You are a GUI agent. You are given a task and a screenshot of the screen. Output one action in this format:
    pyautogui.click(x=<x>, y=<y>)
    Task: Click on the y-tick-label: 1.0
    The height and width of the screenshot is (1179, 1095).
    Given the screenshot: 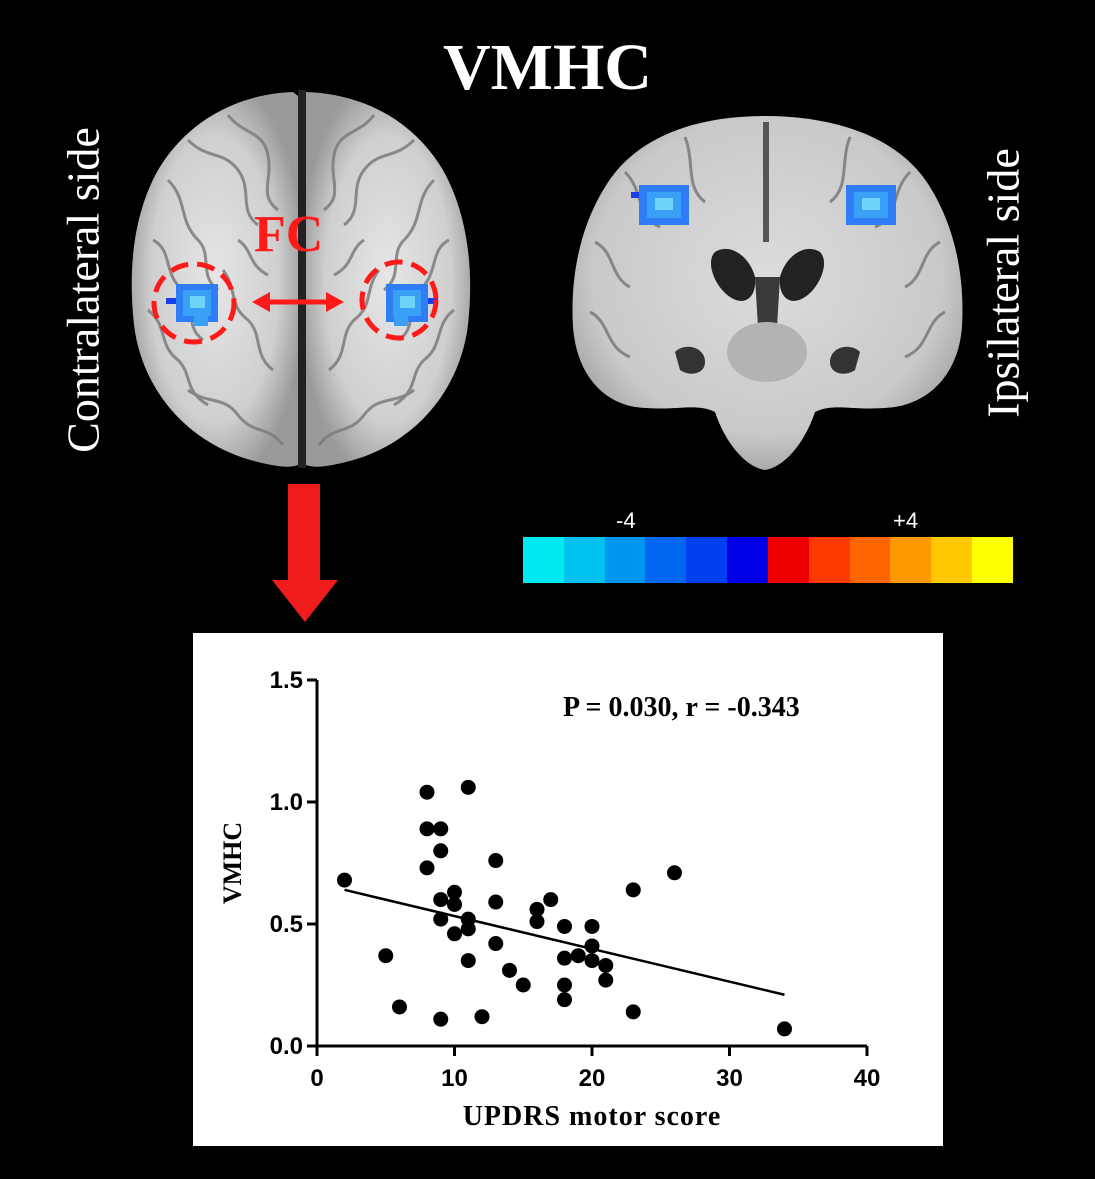 What is the action you would take?
    pyautogui.click(x=286, y=802)
    